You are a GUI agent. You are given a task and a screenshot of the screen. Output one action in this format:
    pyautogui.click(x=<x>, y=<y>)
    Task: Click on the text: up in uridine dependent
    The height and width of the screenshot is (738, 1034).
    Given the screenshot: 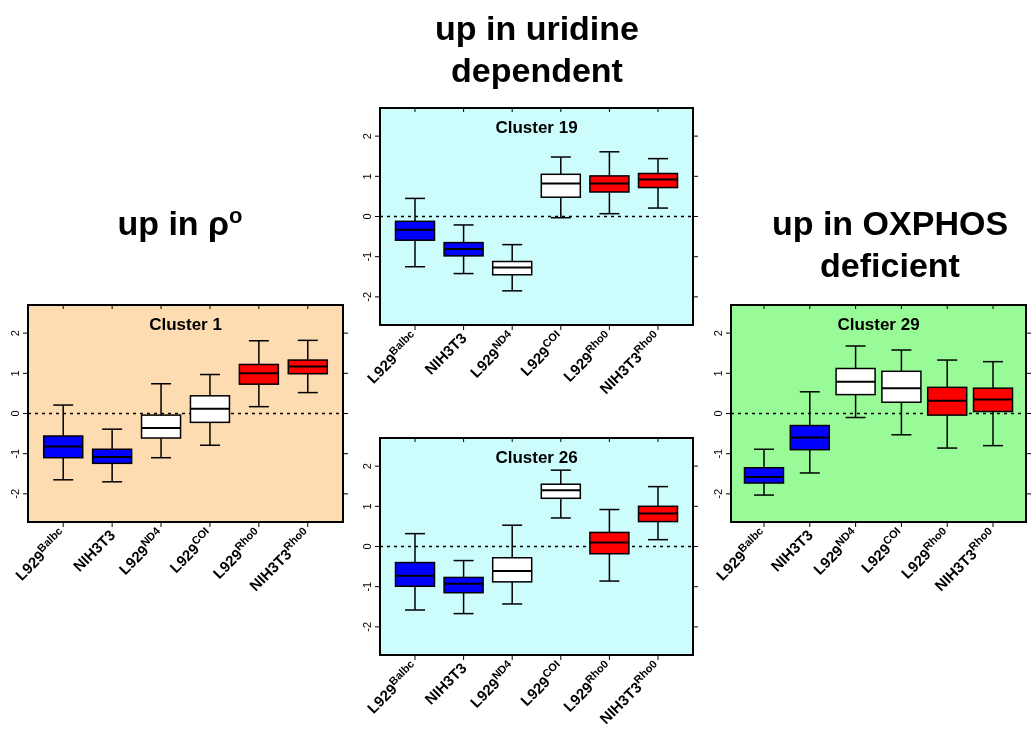 What is the action you would take?
    pyautogui.click(x=537, y=49)
    